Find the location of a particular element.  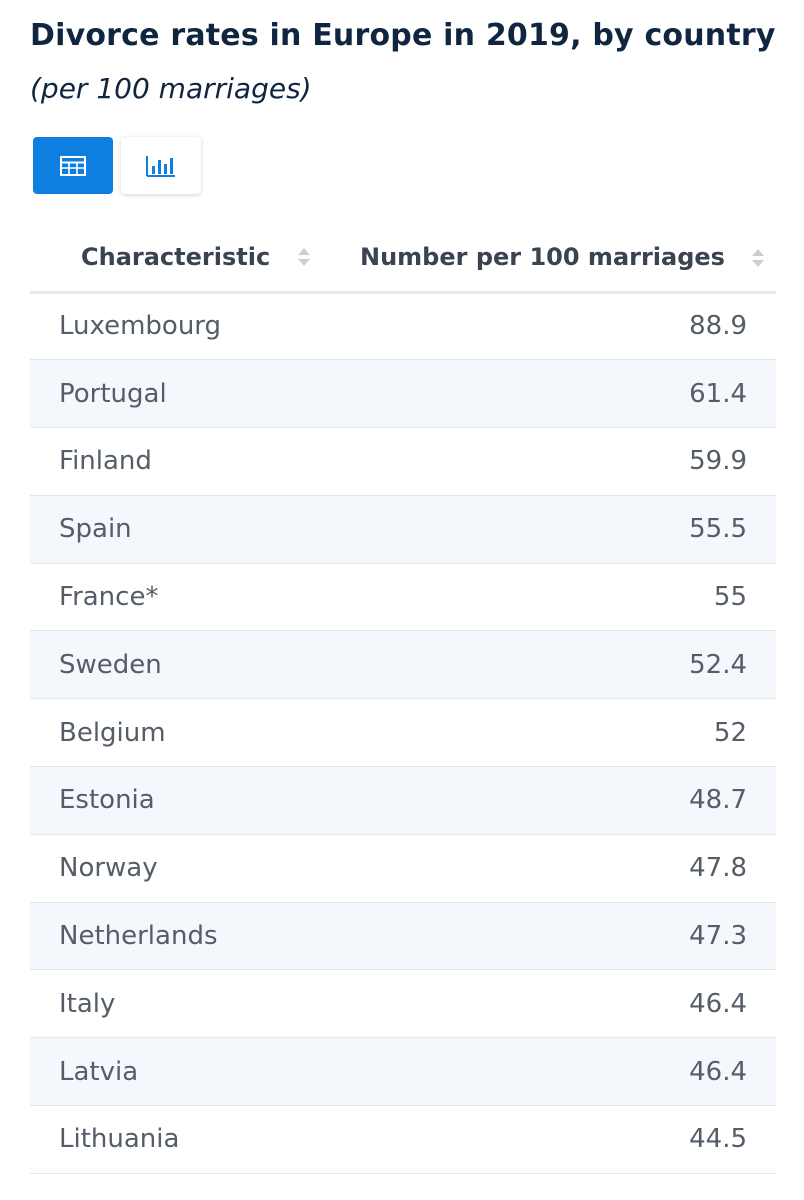

table-row: Portugal 61.4 is located at coordinates (403, 394).